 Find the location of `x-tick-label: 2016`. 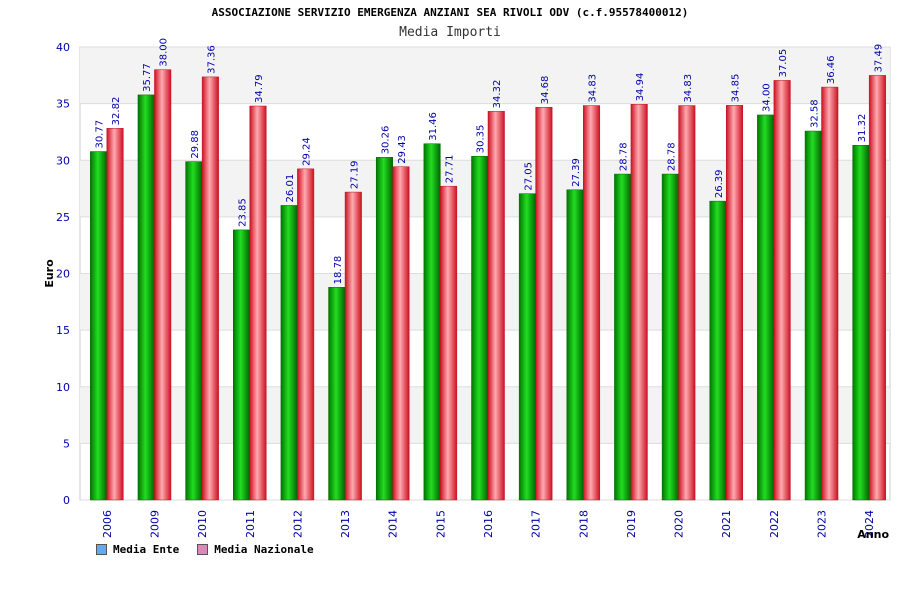

x-tick-label: 2016 is located at coordinates (488, 524).